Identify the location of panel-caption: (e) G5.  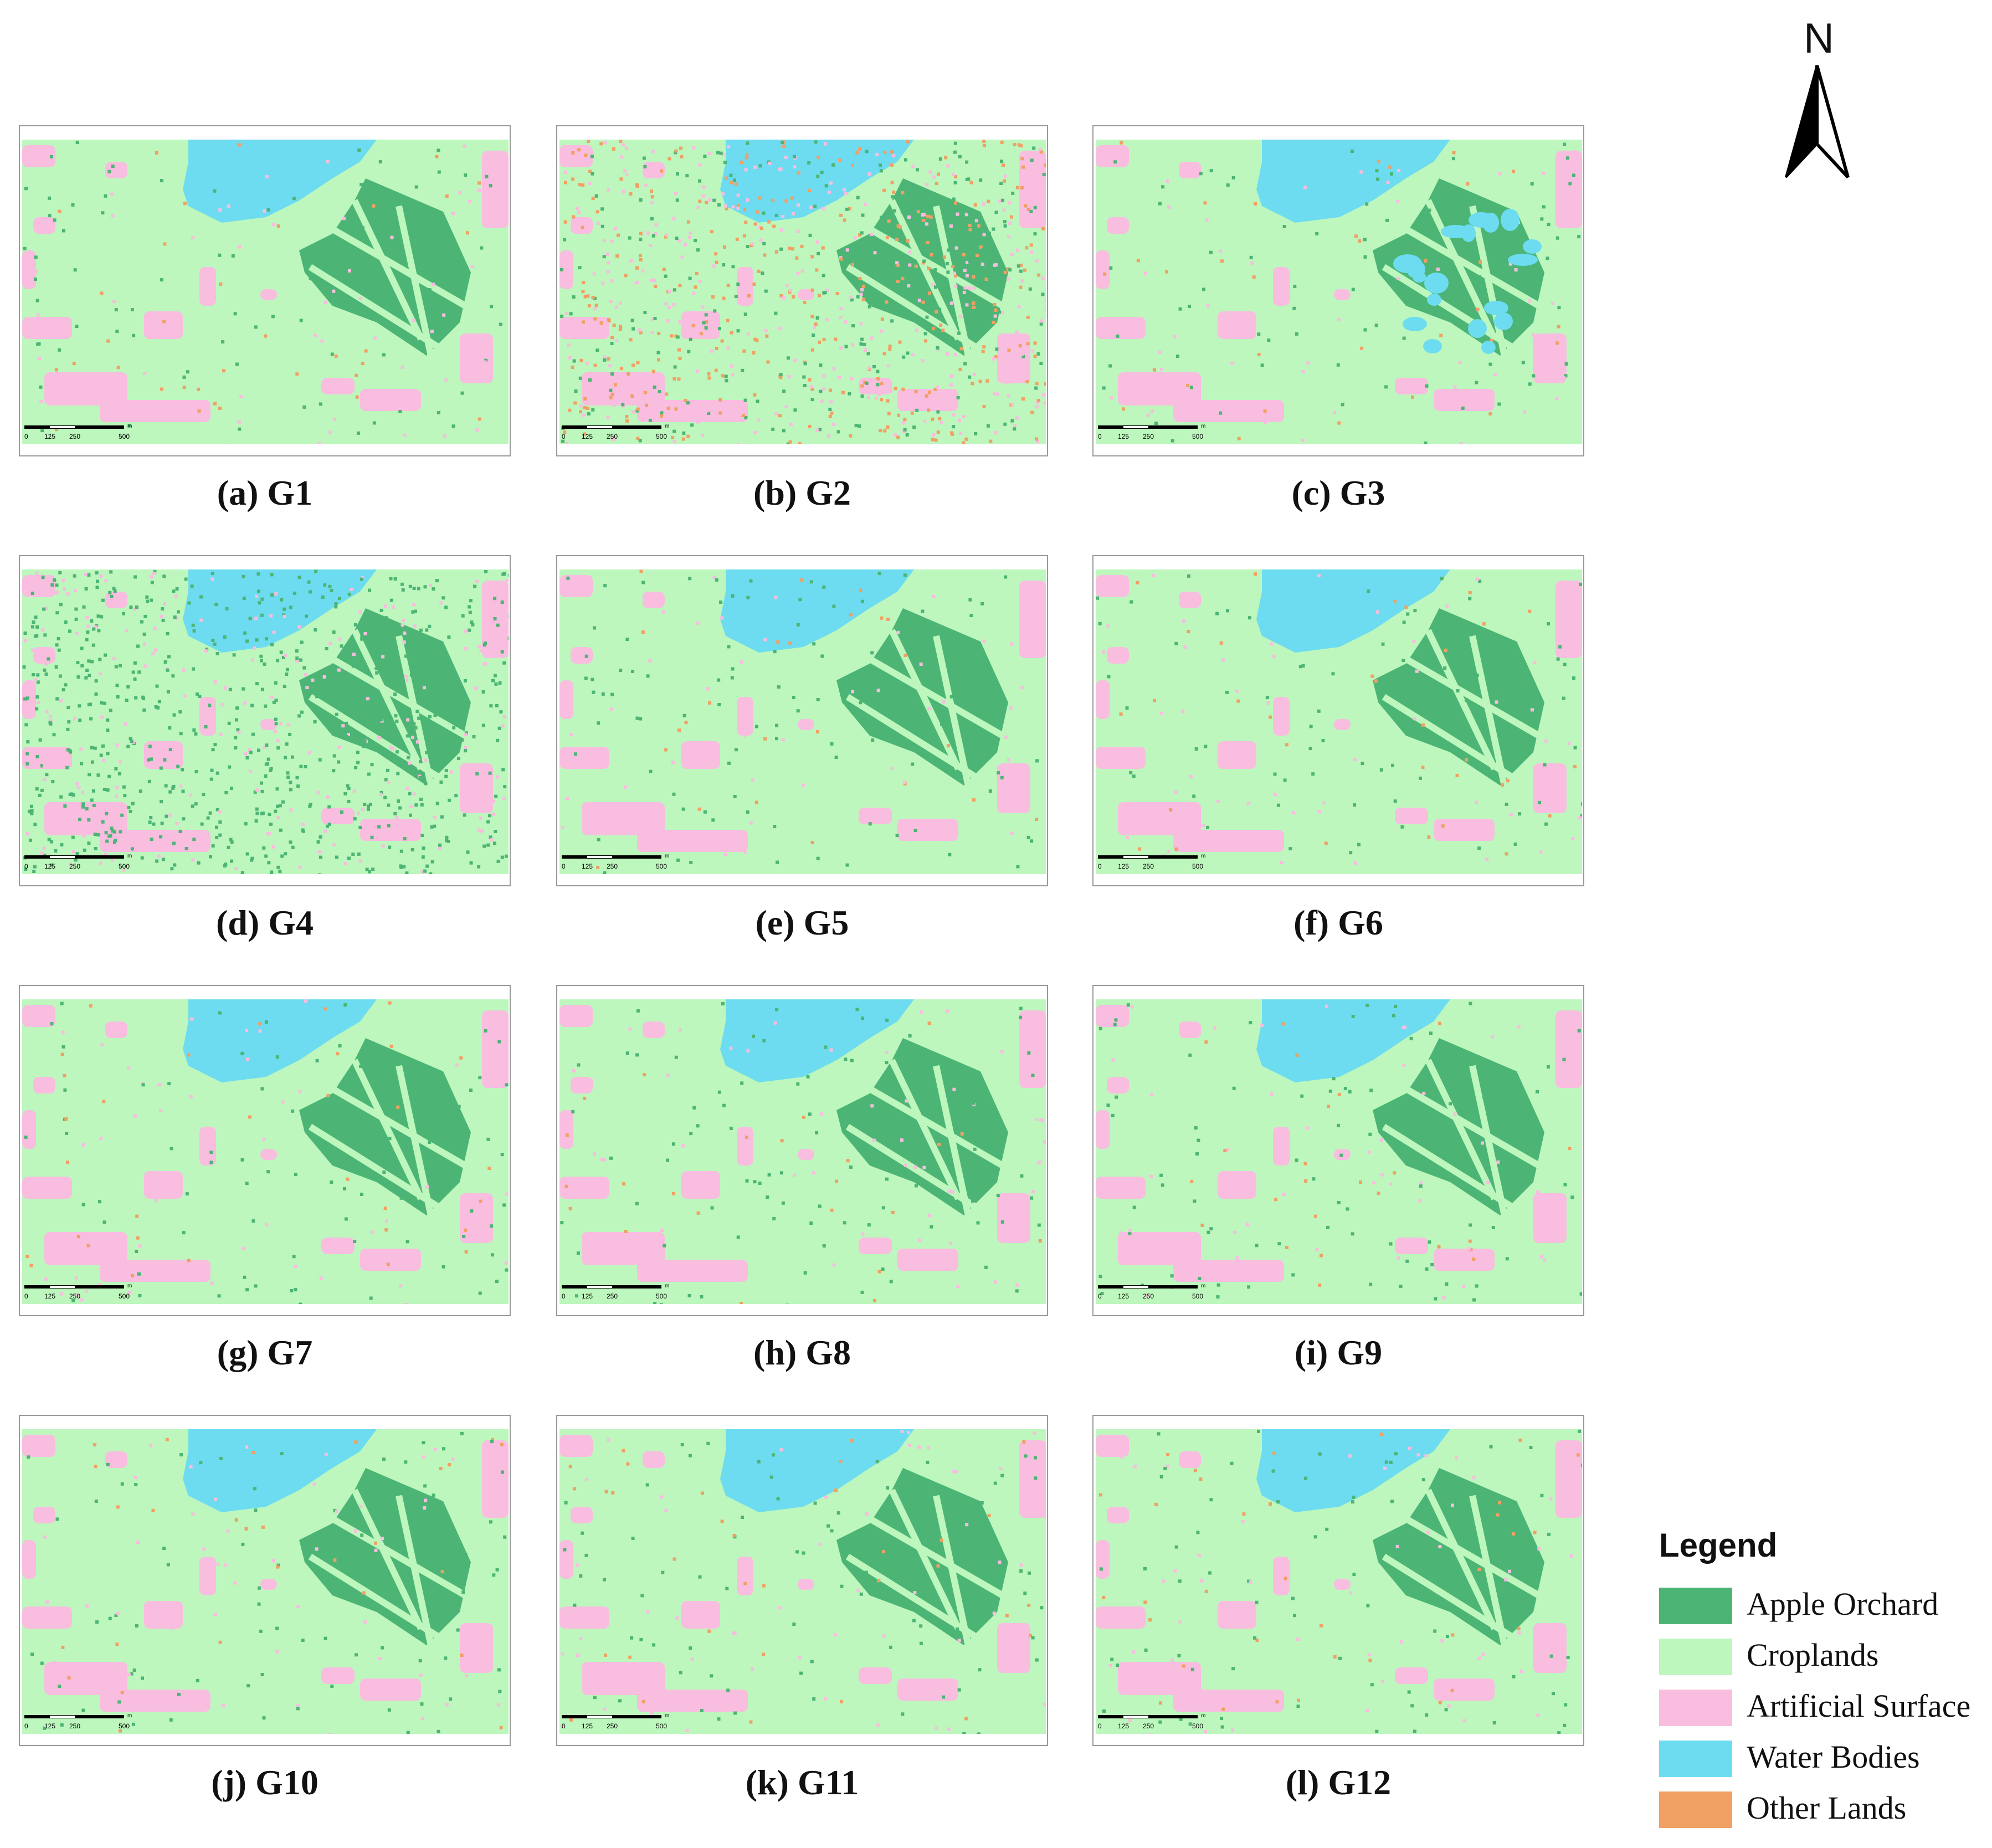
(802, 922).